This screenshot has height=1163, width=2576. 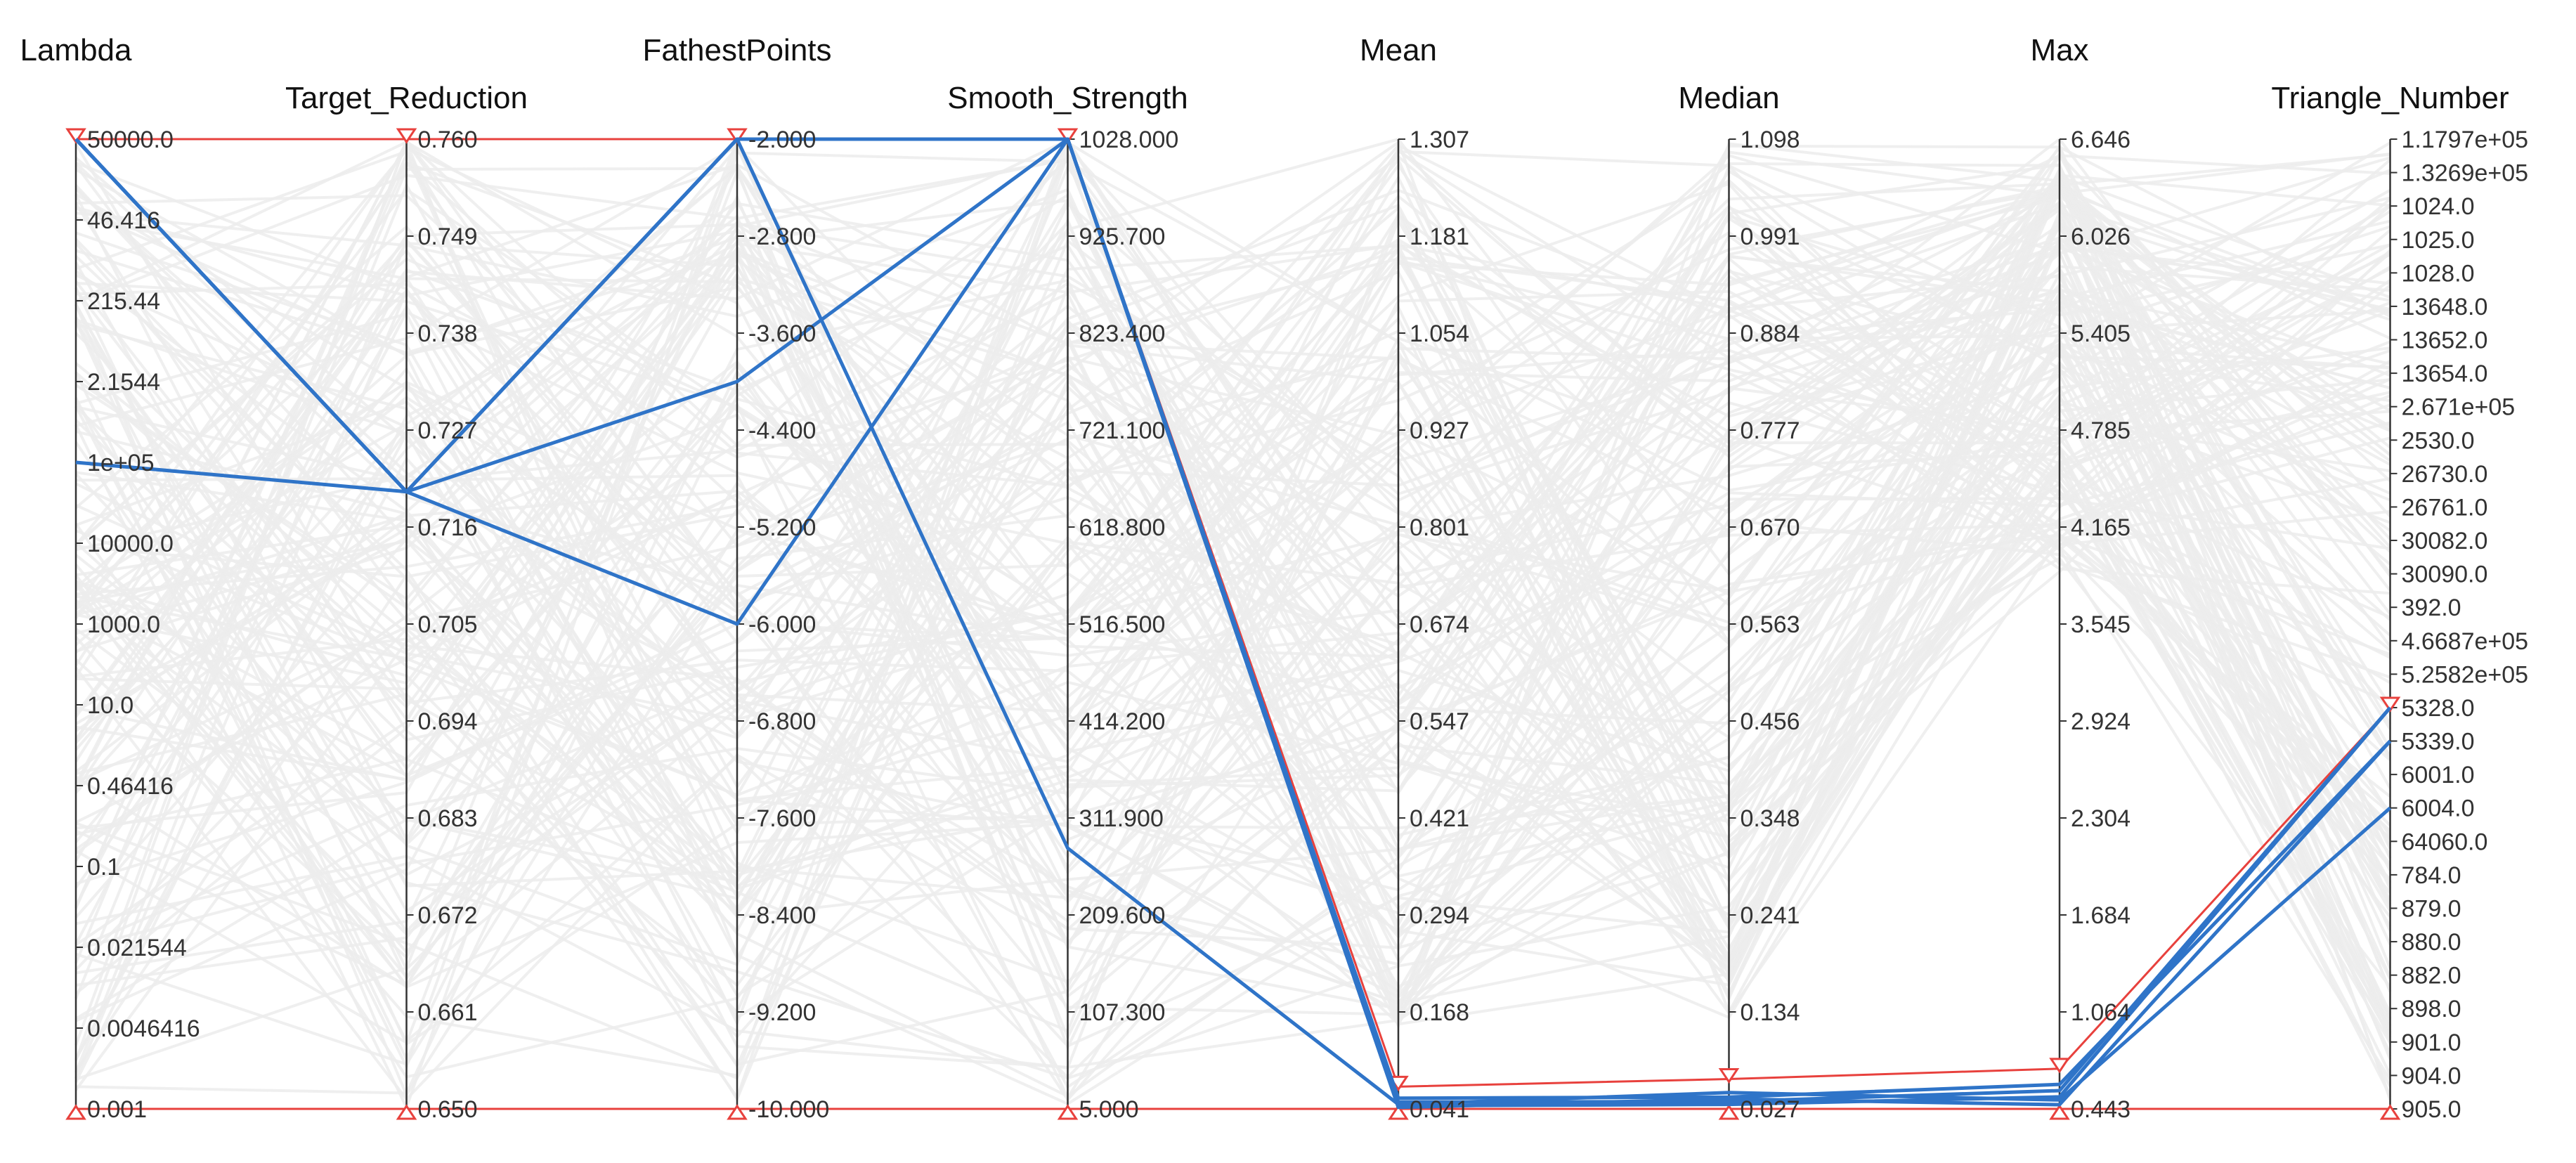 I want to click on tick-label: 880.0, so click(x=2431, y=942).